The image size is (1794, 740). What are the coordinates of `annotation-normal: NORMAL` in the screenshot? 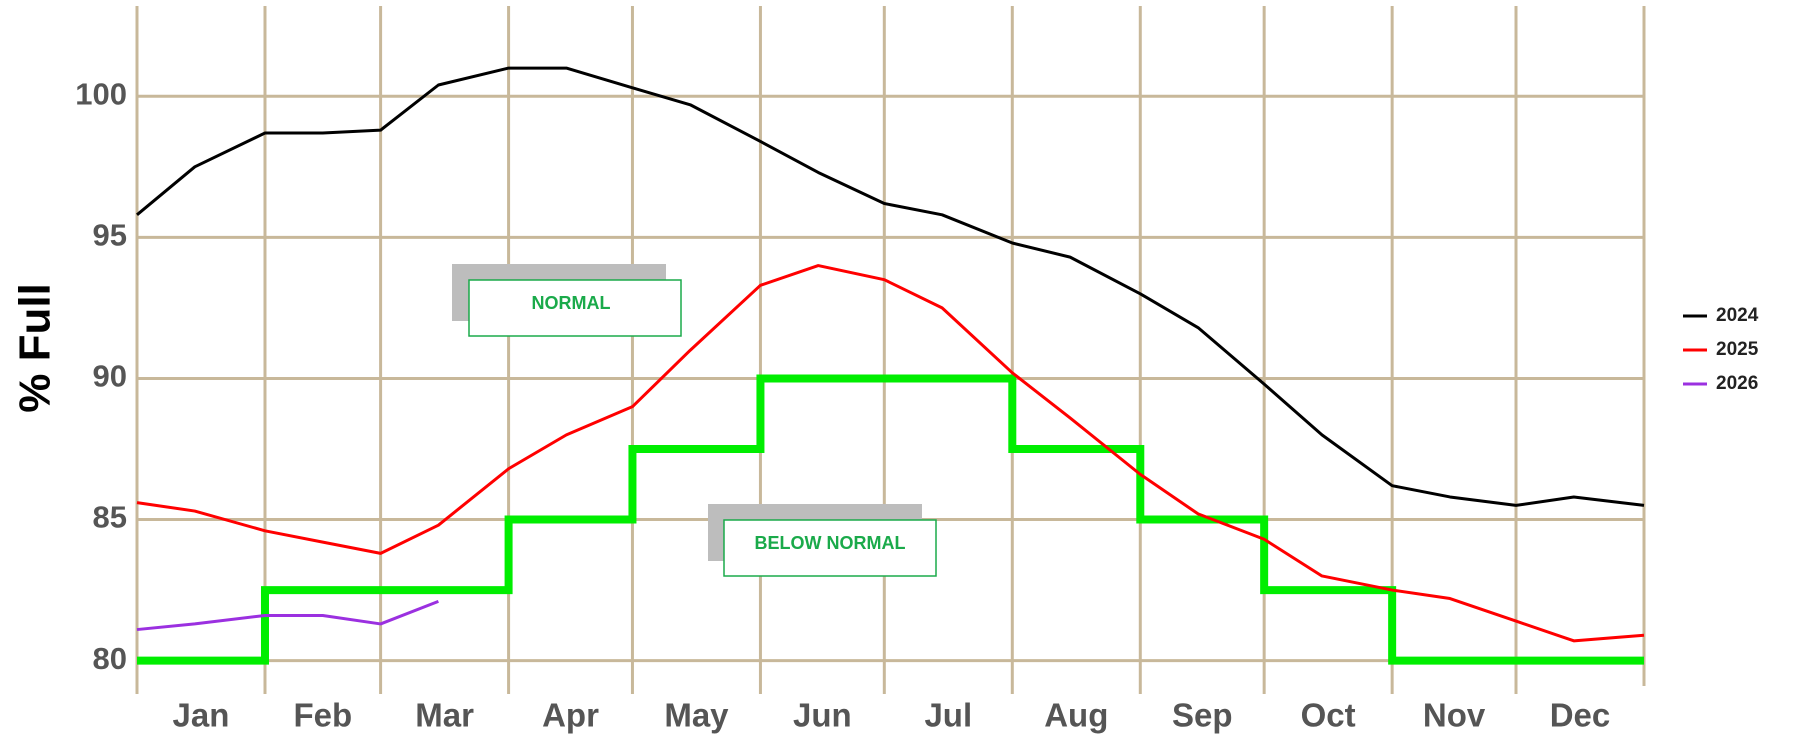 It's located at (567, 300).